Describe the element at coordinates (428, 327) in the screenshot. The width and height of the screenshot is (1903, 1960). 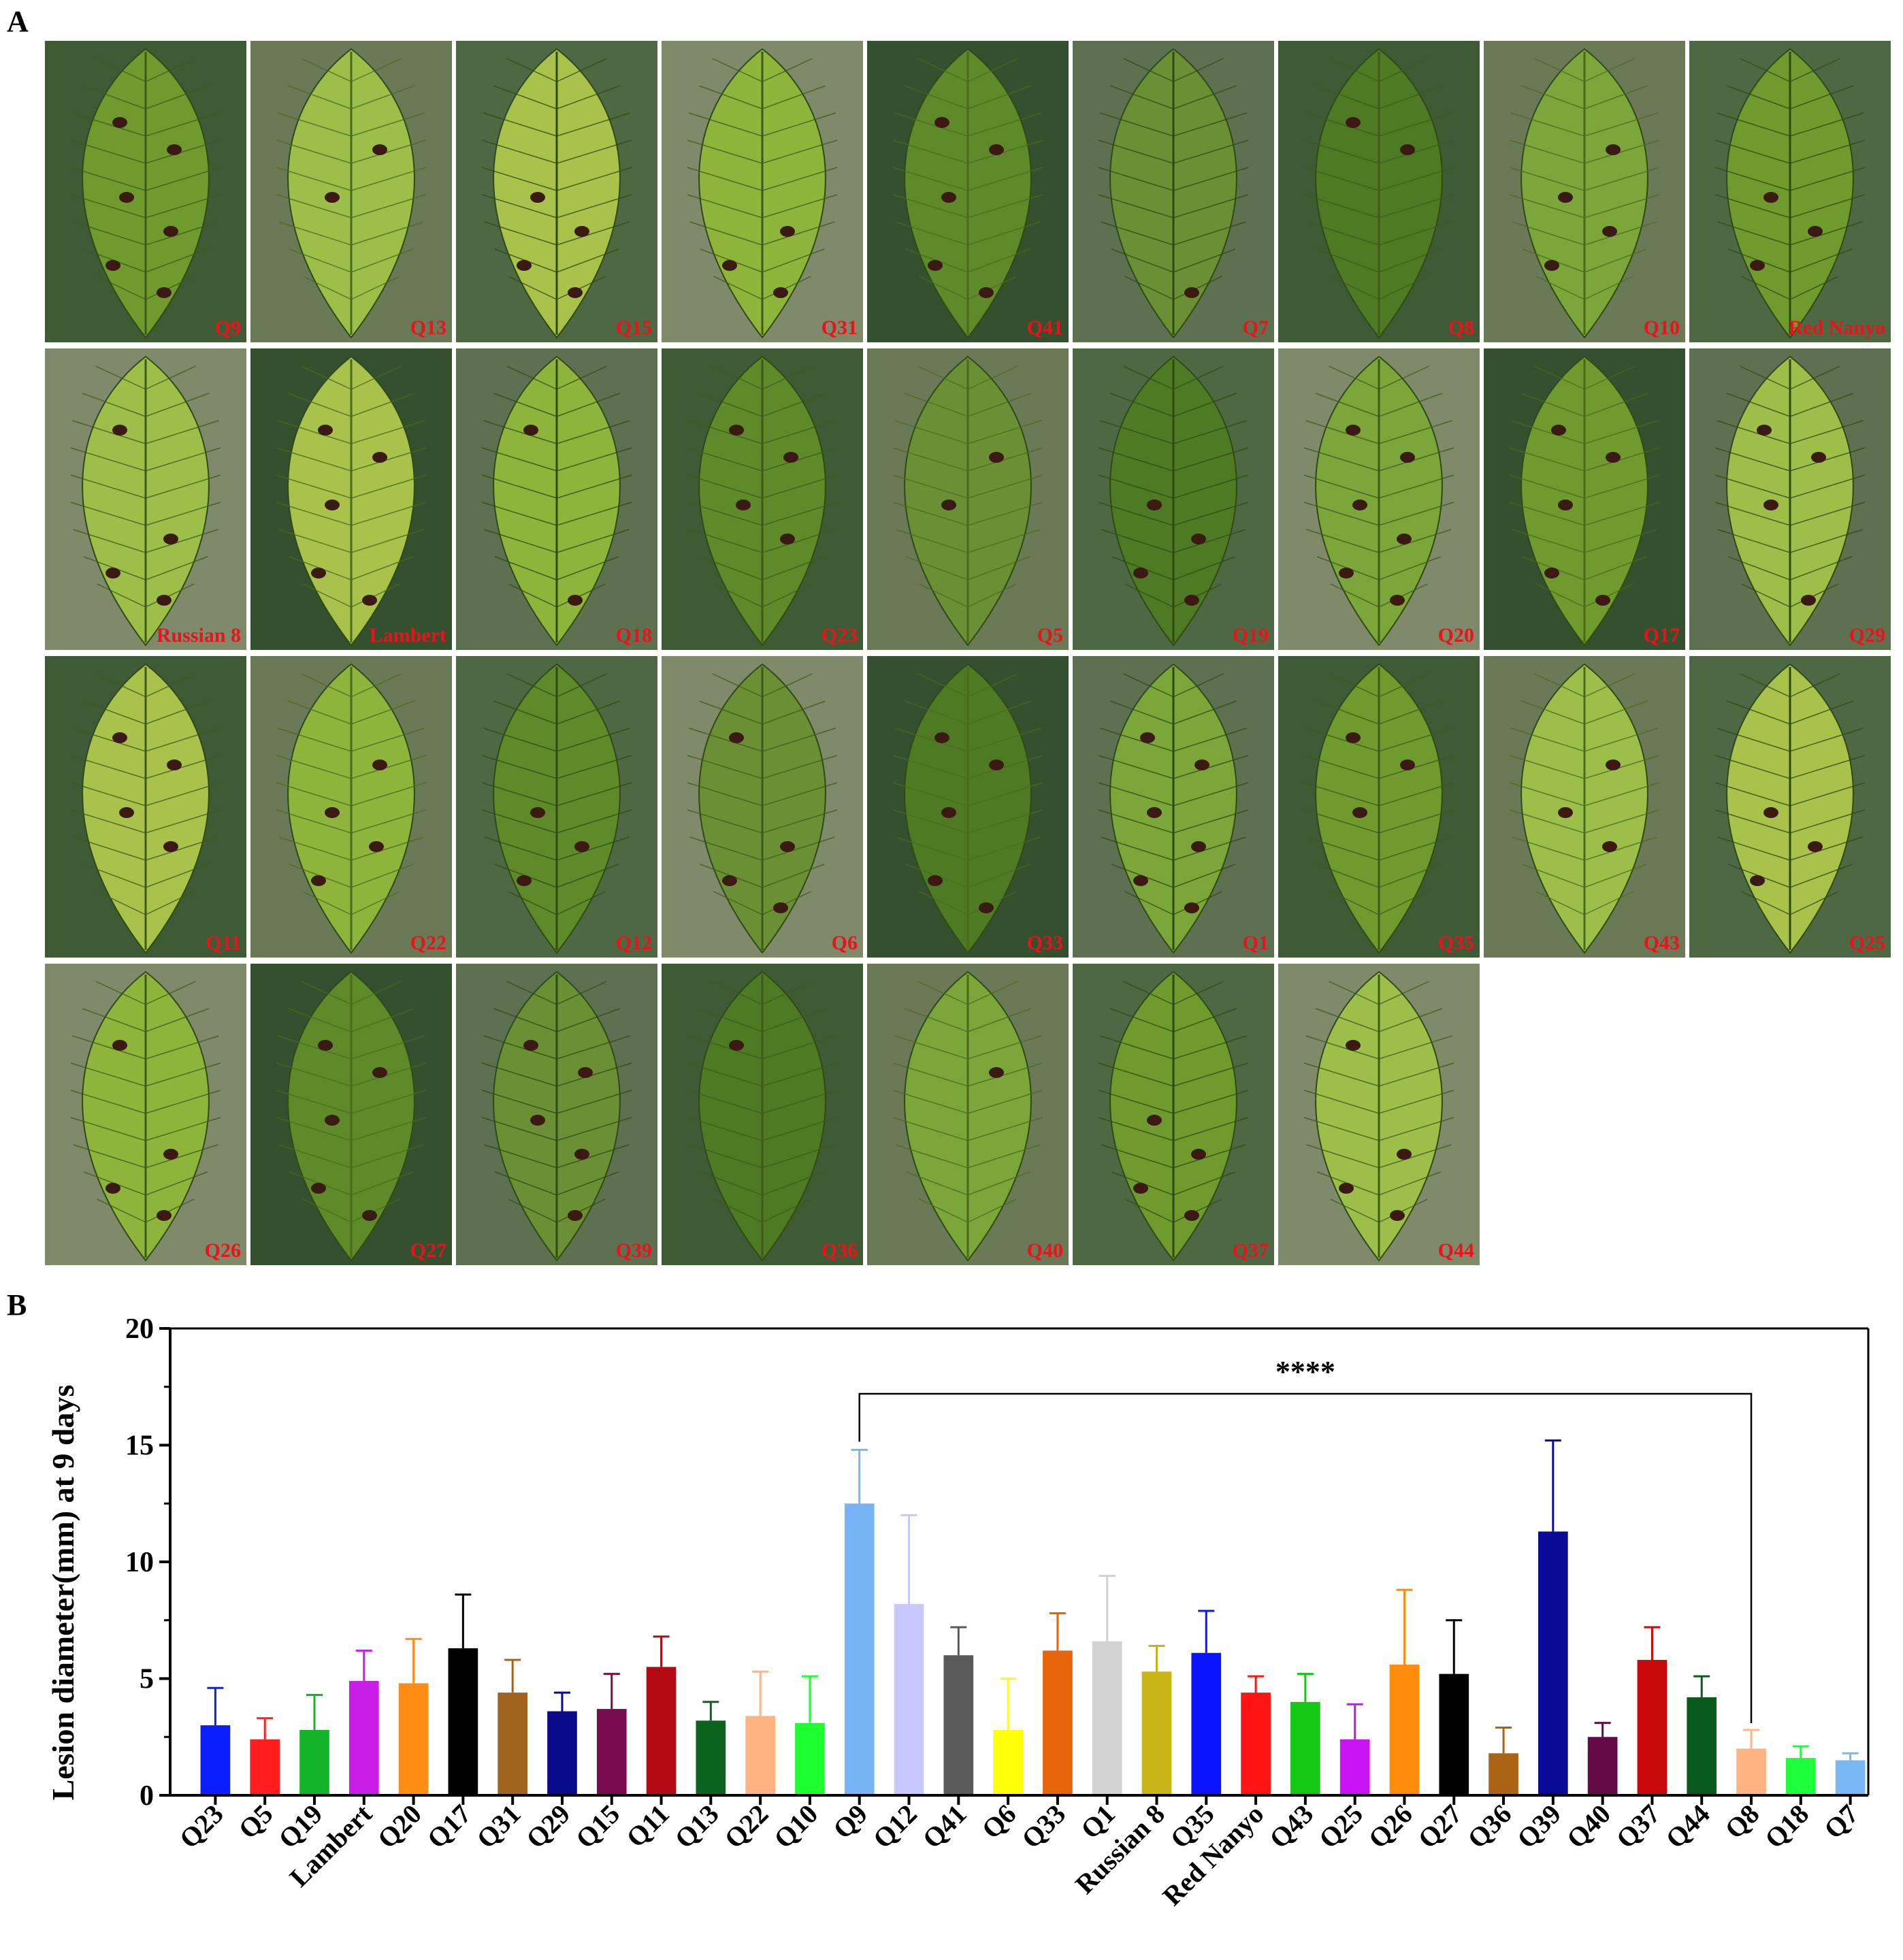
I see `leaf-photo-label: Q13` at that location.